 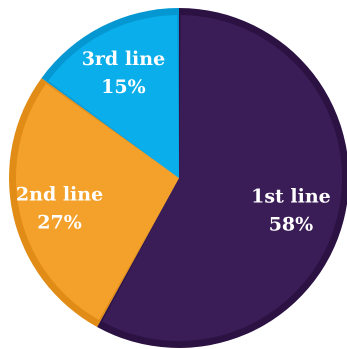 What do you see at coordinates (123, 87) in the screenshot?
I see `pie-label-value: 15%` at bounding box center [123, 87].